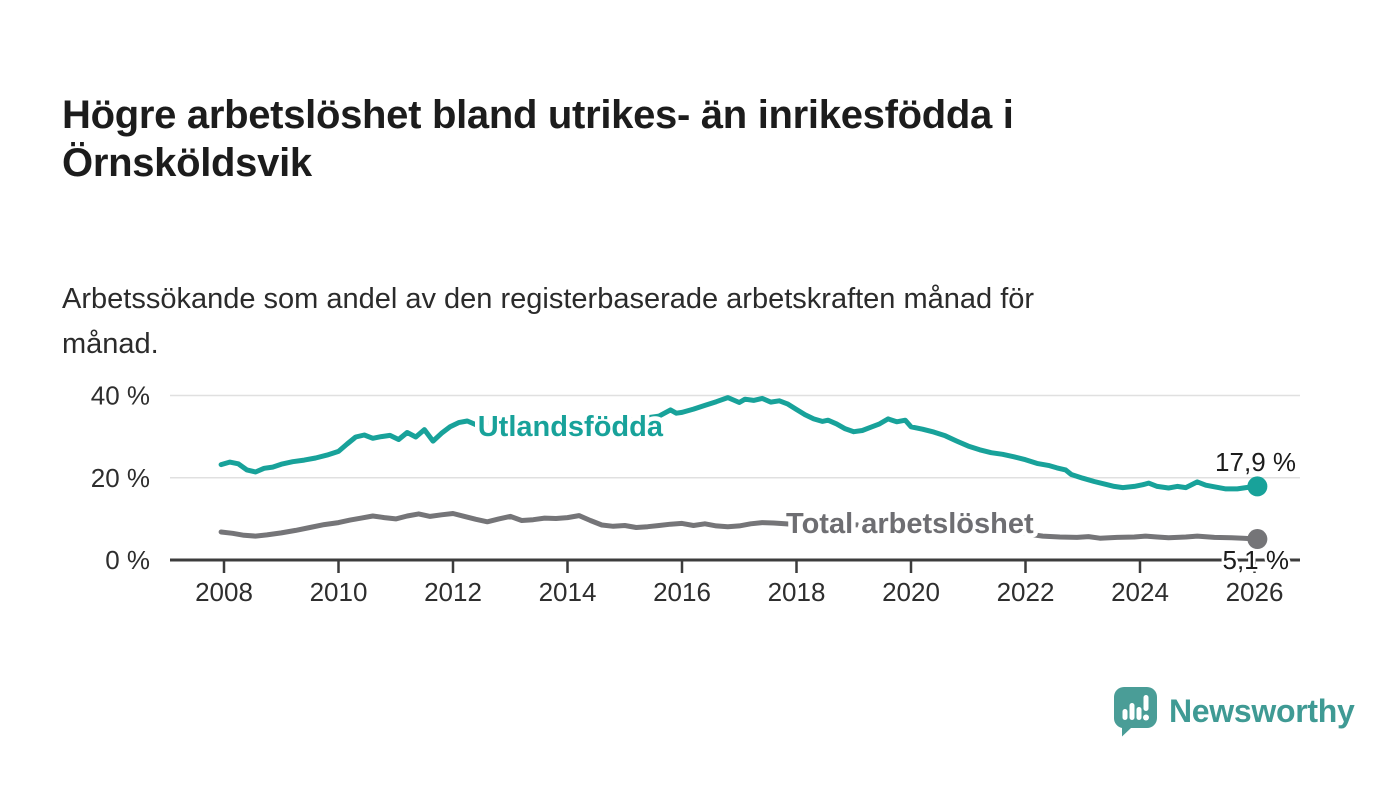  What do you see at coordinates (568, 592) in the screenshot?
I see `x-tick-label-2014: 2014` at bounding box center [568, 592].